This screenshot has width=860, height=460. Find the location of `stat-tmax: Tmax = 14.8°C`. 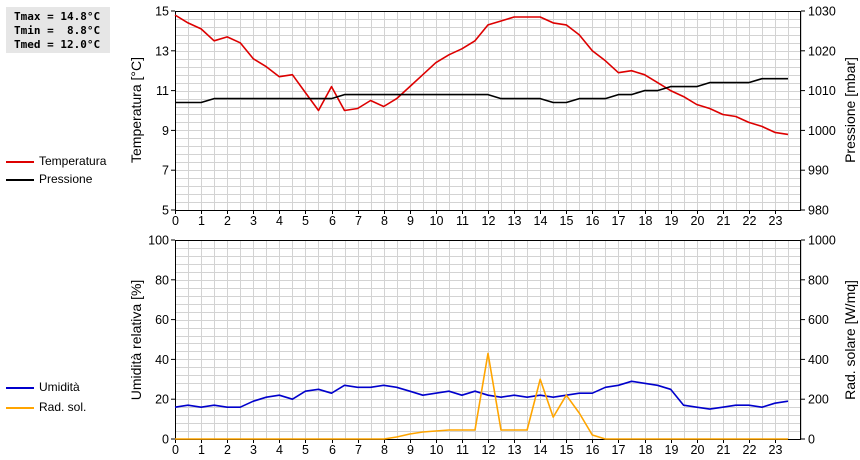

stat-tmax: Tmax = 14.8°C is located at coordinates (57, 16).